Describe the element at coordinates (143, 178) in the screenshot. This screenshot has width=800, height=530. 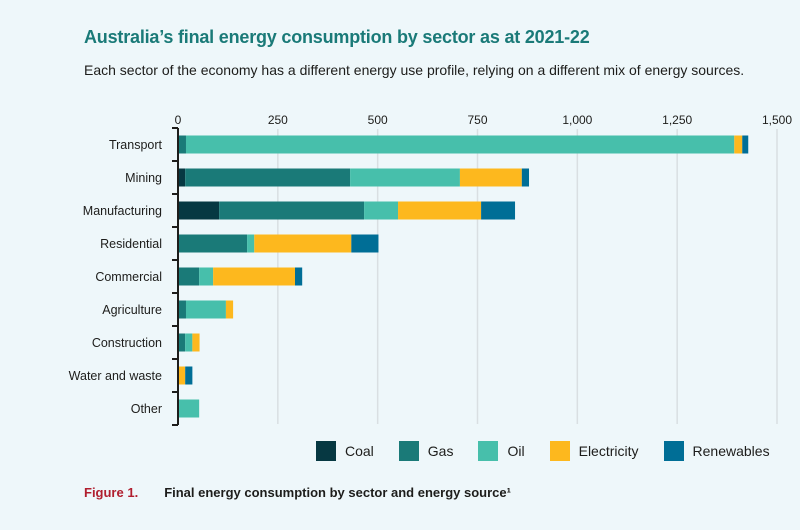
I see `category-label: Mining` at that location.